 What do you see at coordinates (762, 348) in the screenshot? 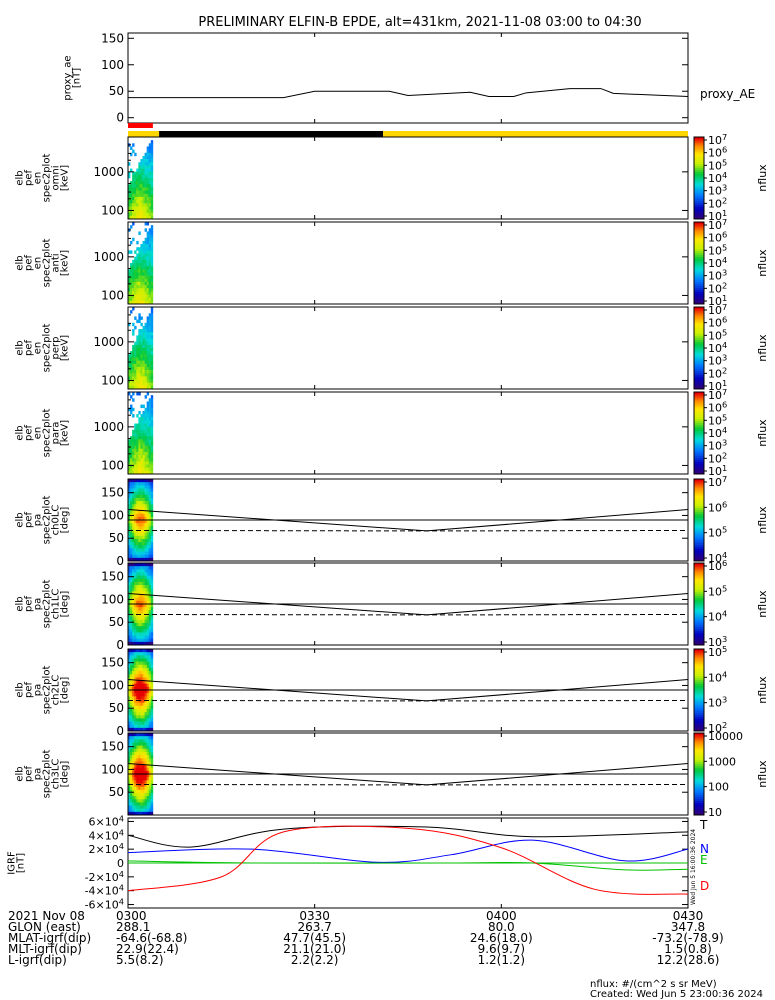
I see `perp-zlabel: nflux` at bounding box center [762, 348].